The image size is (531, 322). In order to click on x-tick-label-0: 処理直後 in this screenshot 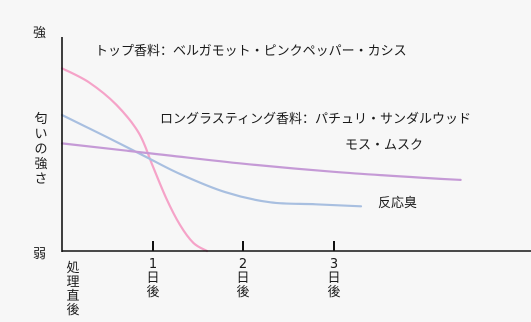, I will do `click(73, 289)`.